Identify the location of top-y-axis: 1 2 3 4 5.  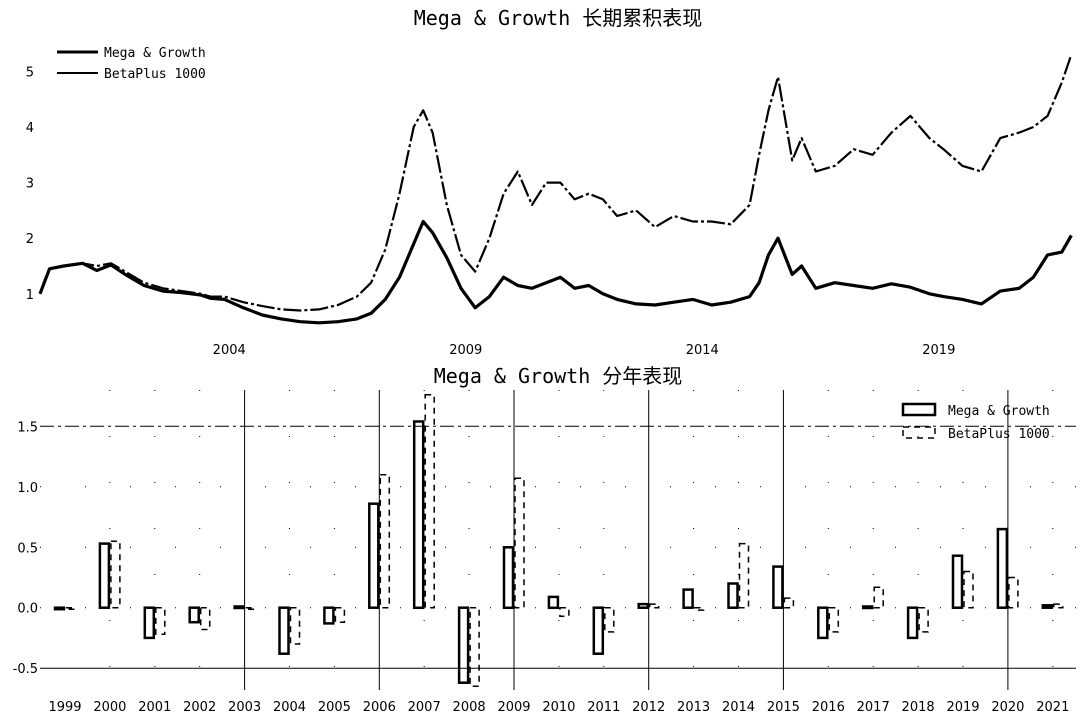
(30, 183).